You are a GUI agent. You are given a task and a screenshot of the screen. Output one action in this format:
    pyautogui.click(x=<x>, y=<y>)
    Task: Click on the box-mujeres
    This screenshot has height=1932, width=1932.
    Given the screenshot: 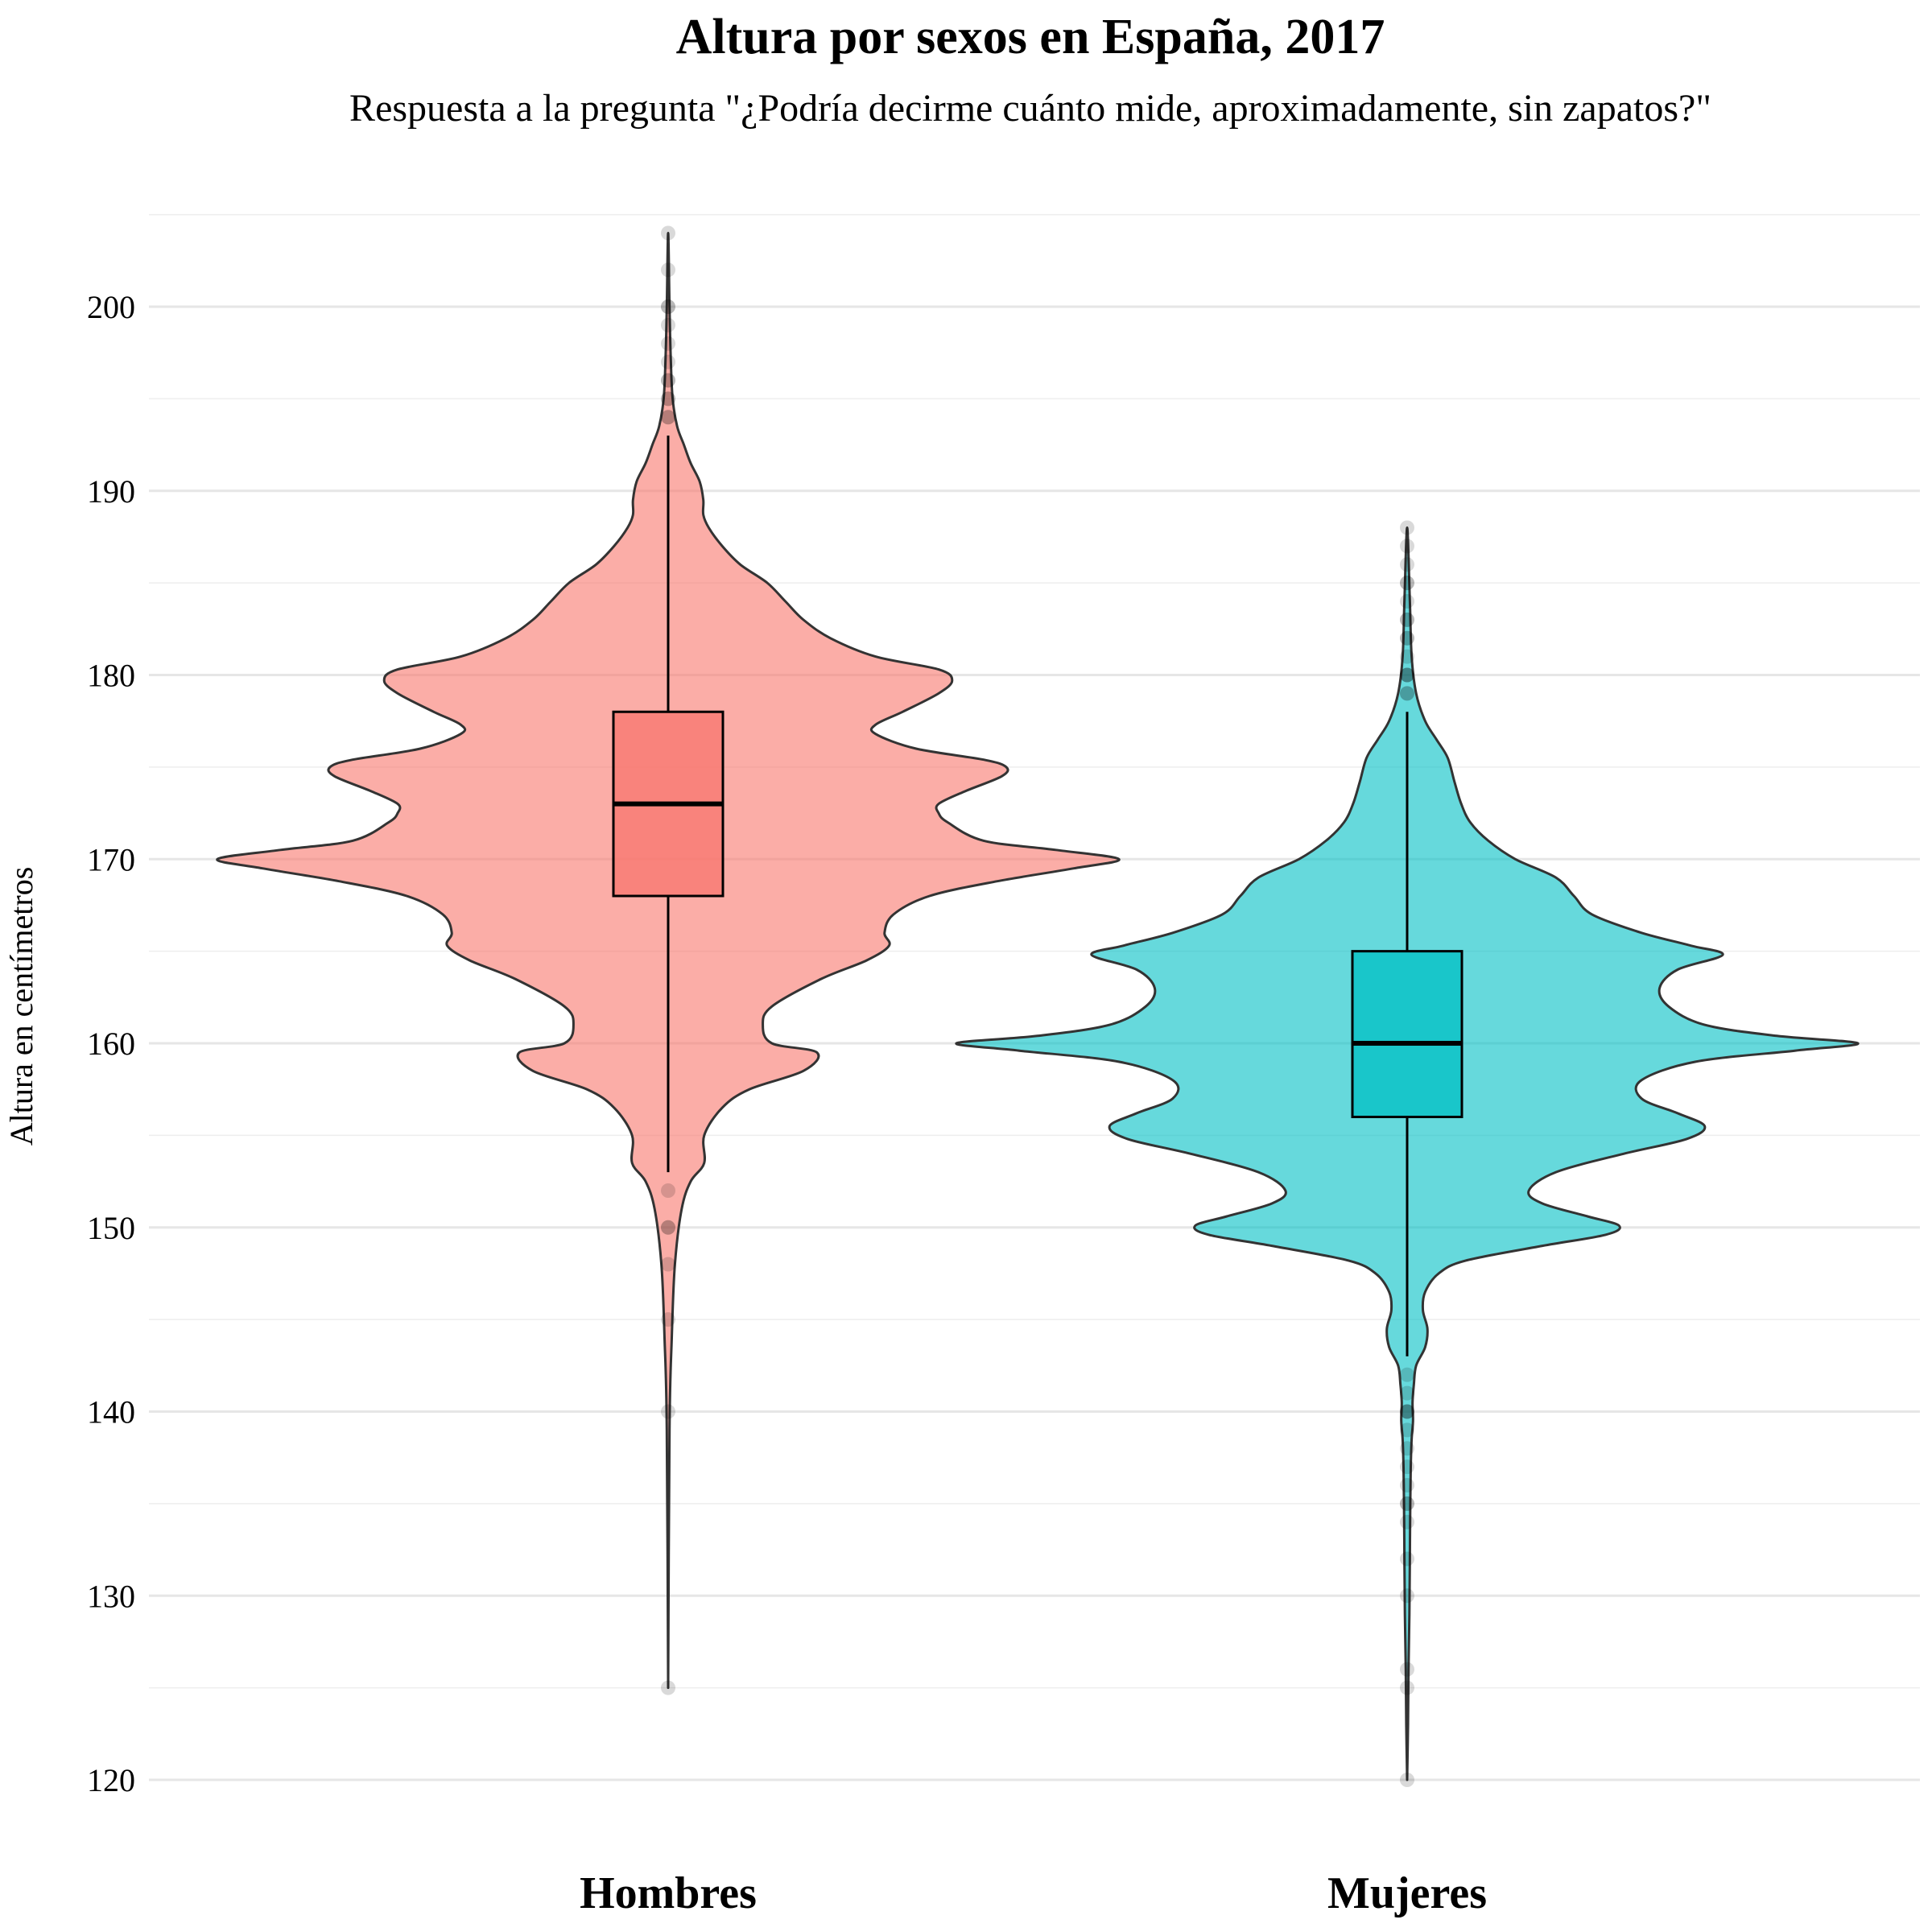 What is the action you would take?
    pyautogui.click(x=1407, y=1034)
    